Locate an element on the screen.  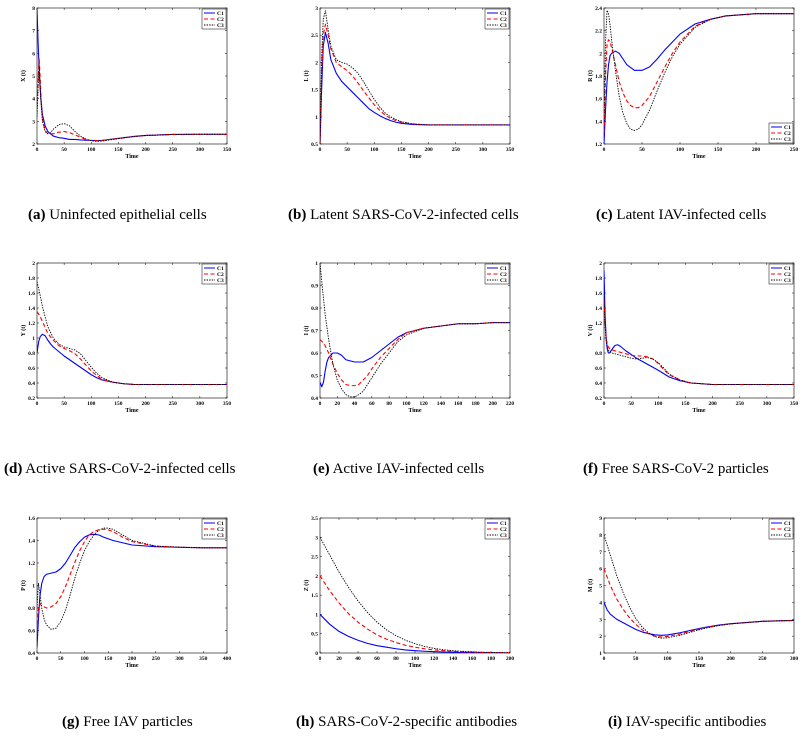
caption-e-letter: (e) is located at coordinates (321, 469).